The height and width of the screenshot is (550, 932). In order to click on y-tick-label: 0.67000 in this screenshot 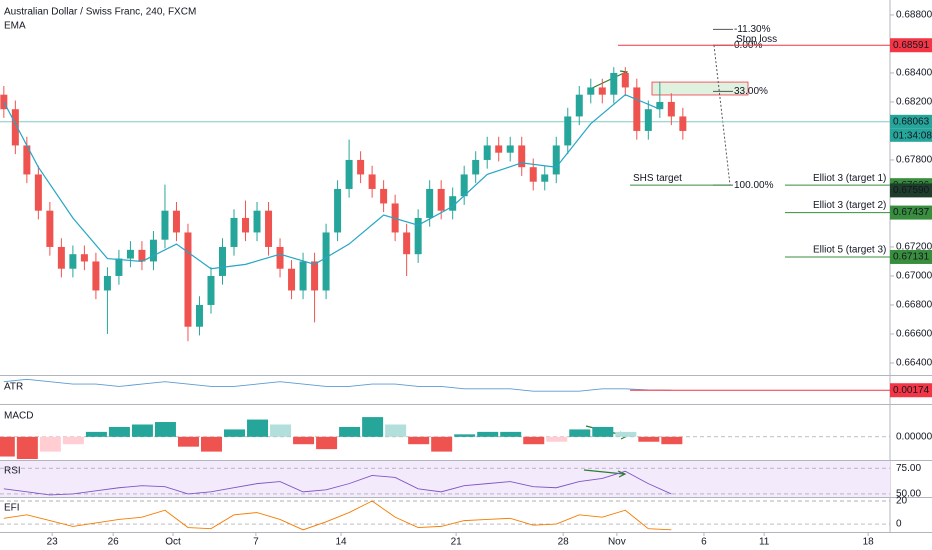, I will do `click(914, 276)`.